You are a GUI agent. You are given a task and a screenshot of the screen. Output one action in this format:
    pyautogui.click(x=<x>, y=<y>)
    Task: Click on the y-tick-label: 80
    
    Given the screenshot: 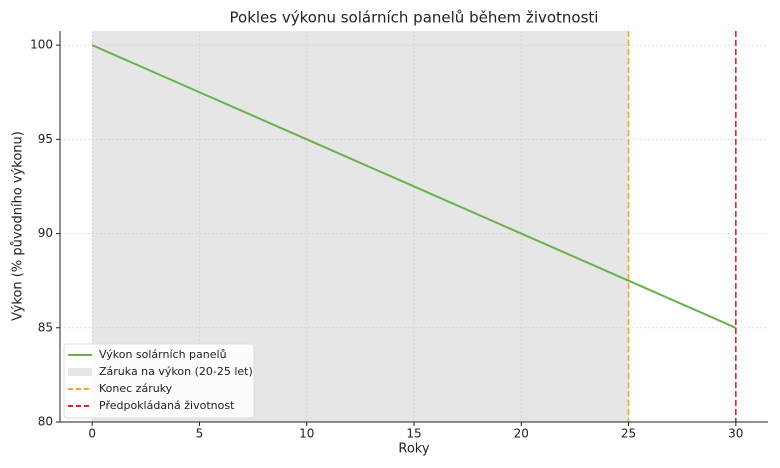 What is the action you would take?
    pyautogui.click(x=45, y=422)
    